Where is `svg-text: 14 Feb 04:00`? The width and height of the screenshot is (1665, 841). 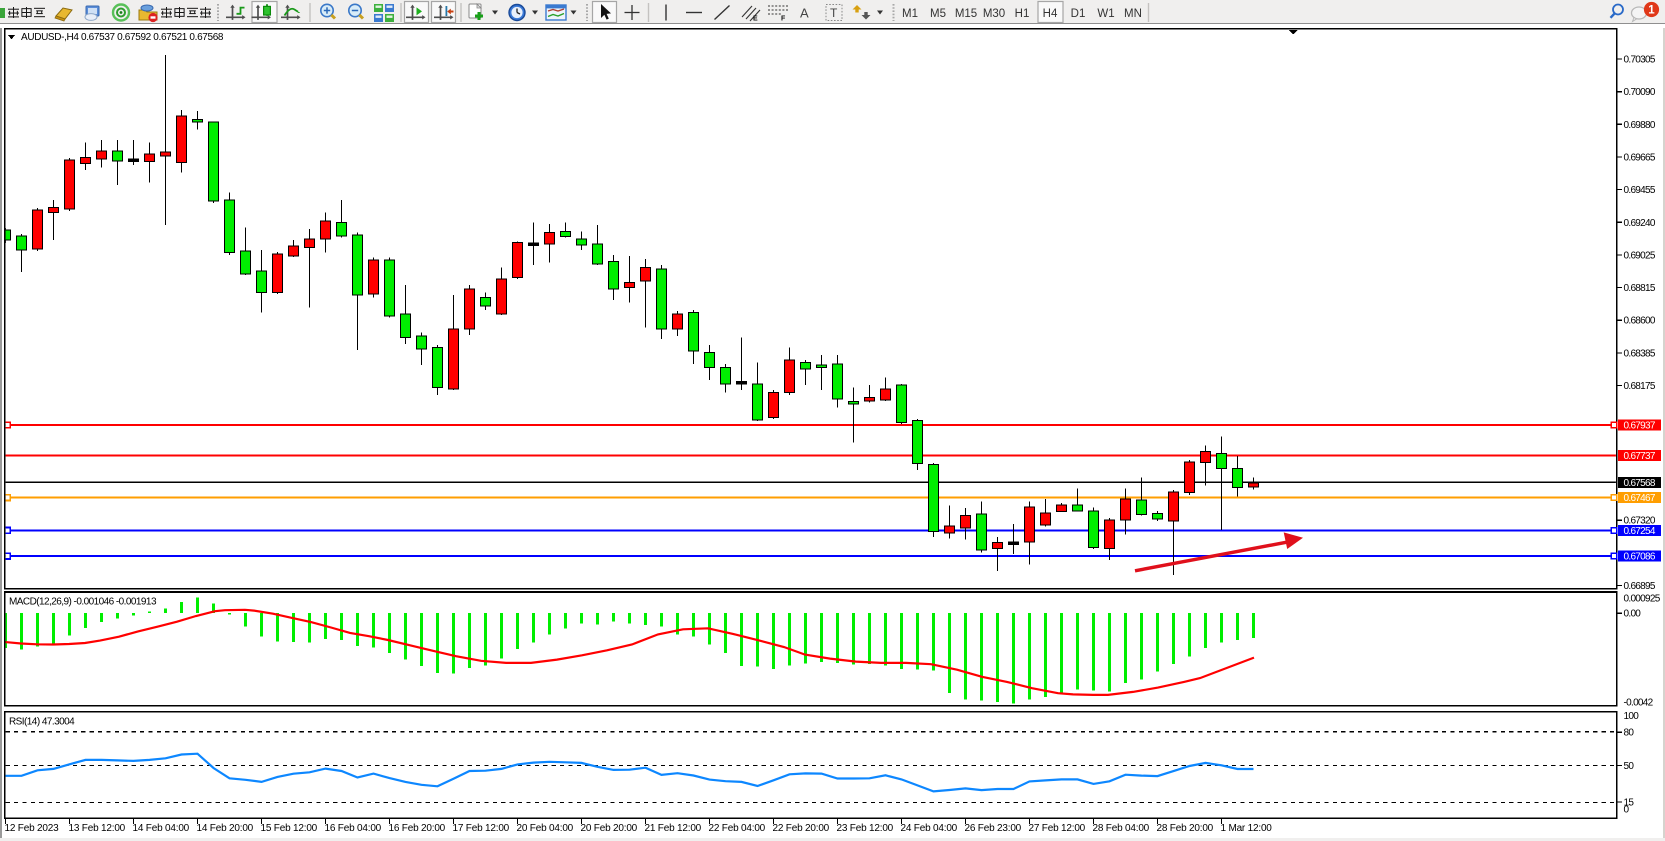
svg-text: 14 Feb 04:00 is located at coordinates (161, 828).